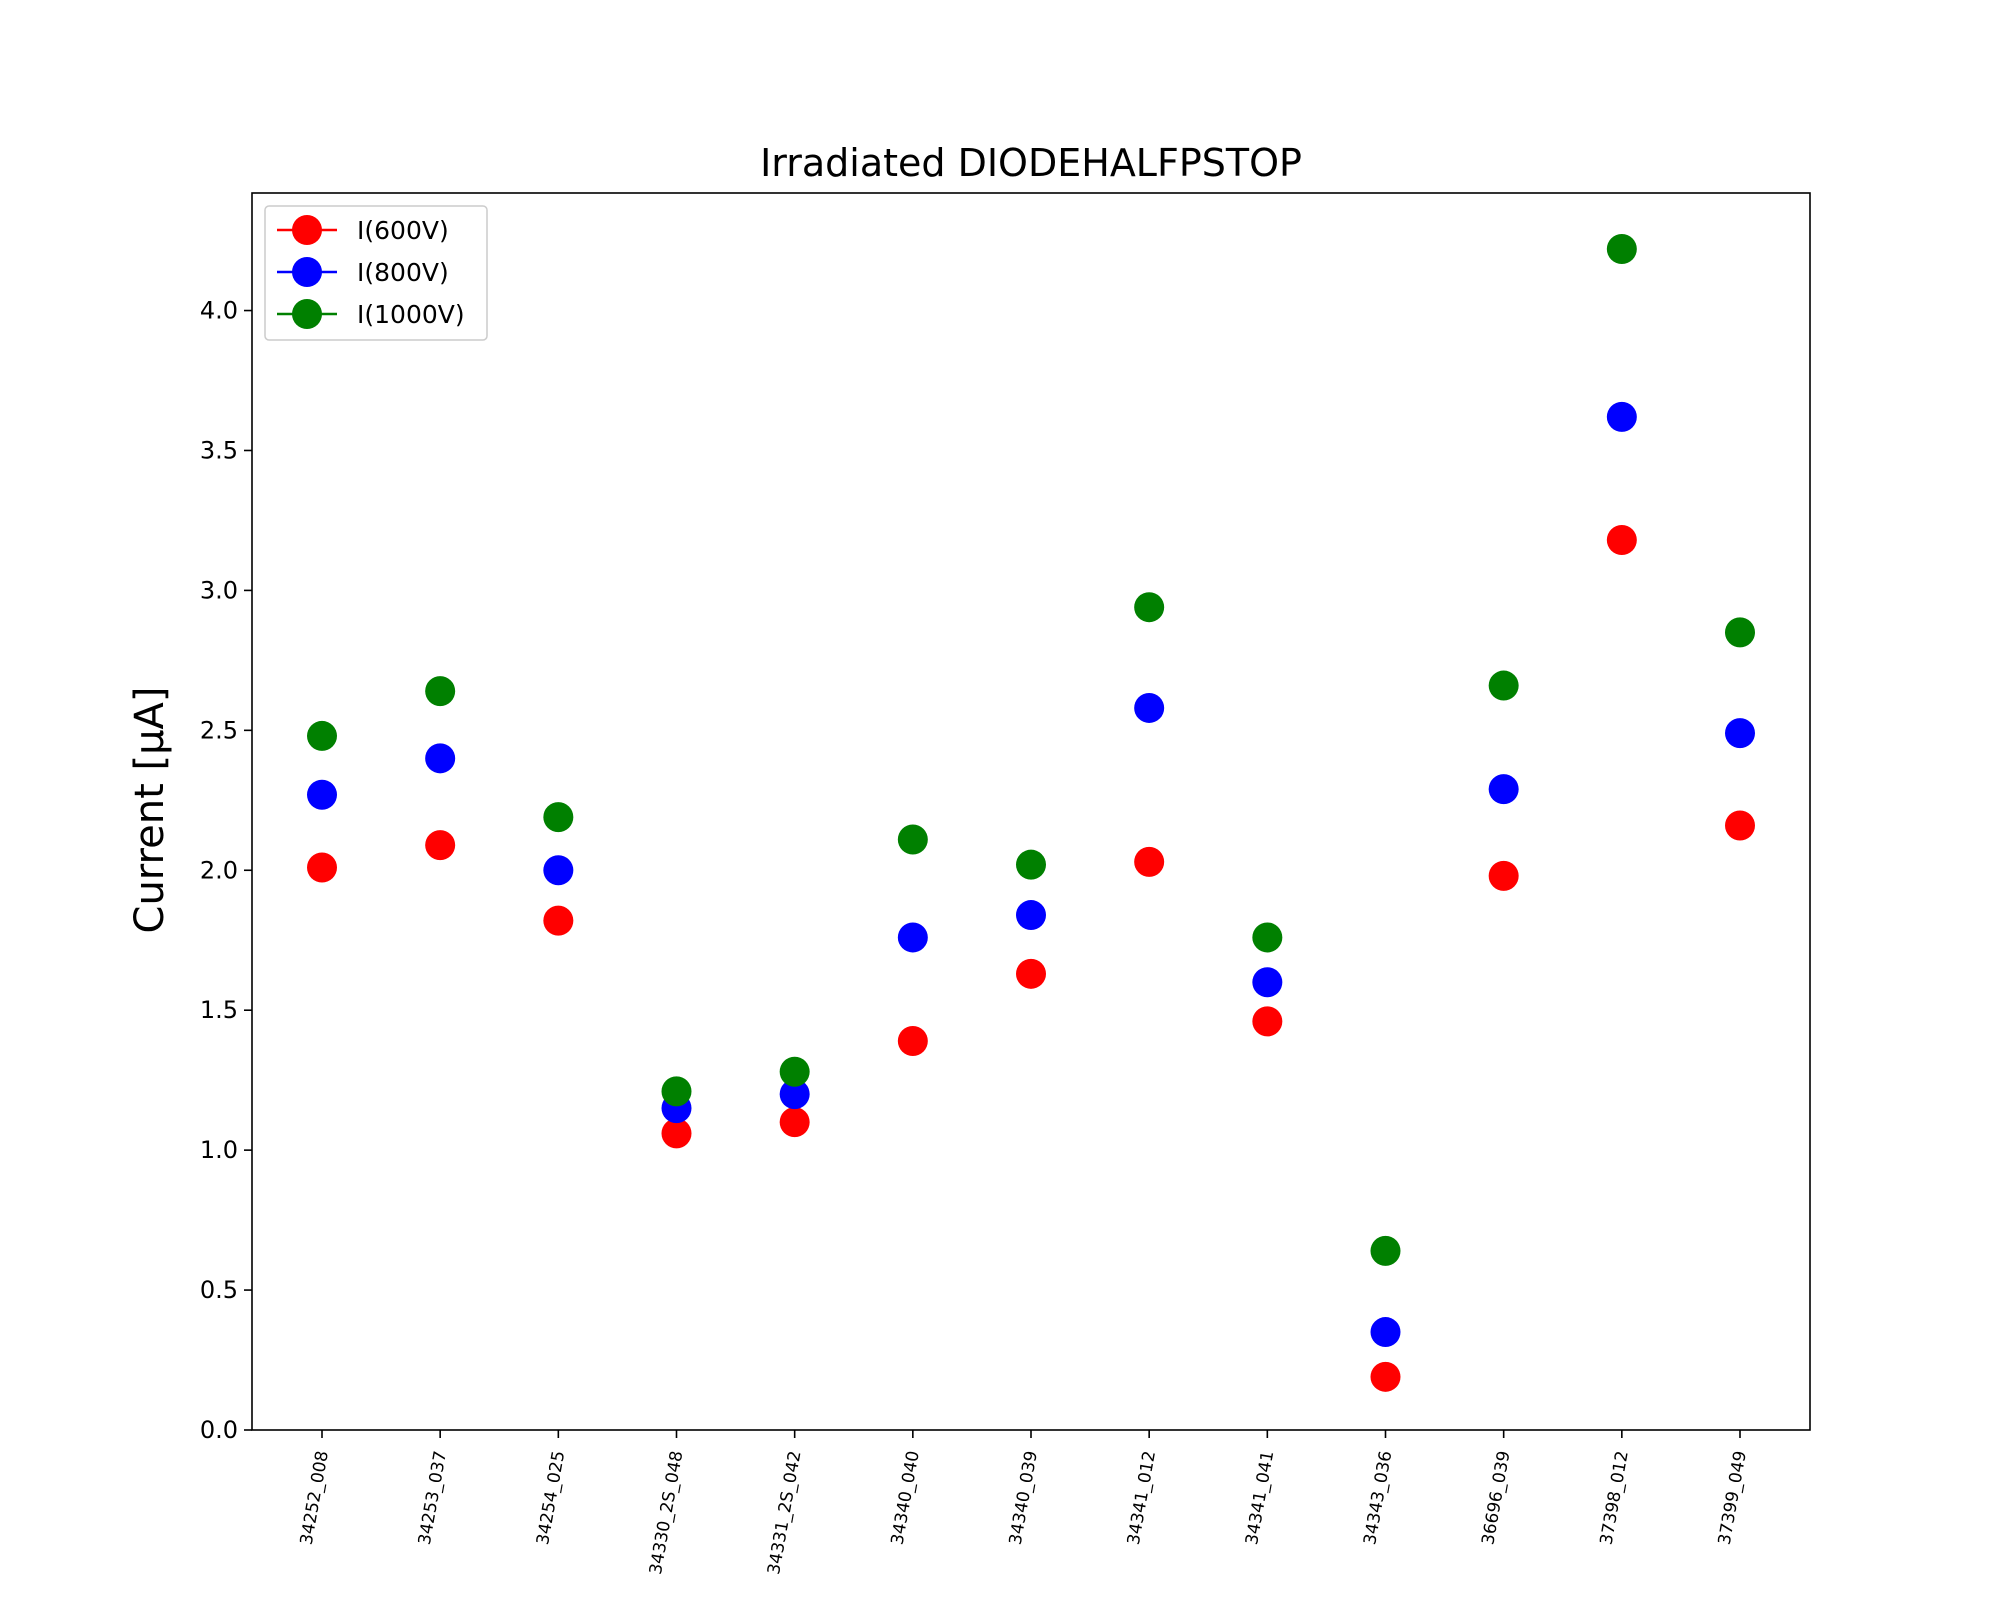  Describe the element at coordinates (1031, 163) in the screenshot. I see `chart-title: Irradiated DIODEHALFPSTOP` at that location.